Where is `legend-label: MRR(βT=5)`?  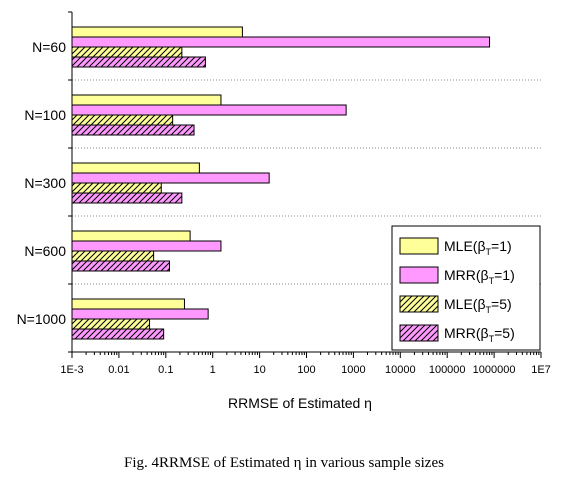 legend-label: MRR(βT=5) is located at coordinates (479, 334).